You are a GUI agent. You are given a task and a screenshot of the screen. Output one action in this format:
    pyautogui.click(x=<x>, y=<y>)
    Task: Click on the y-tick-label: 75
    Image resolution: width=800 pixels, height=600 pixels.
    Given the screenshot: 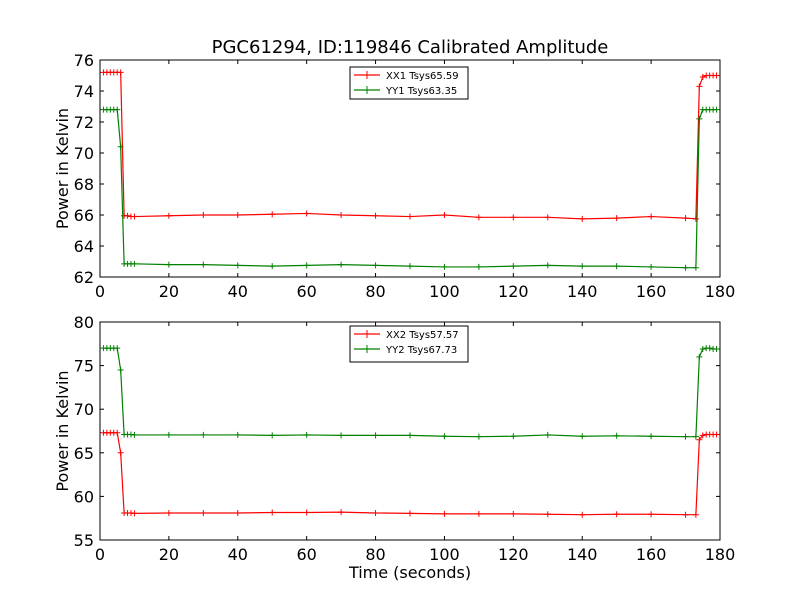 What is the action you would take?
    pyautogui.click(x=84, y=366)
    